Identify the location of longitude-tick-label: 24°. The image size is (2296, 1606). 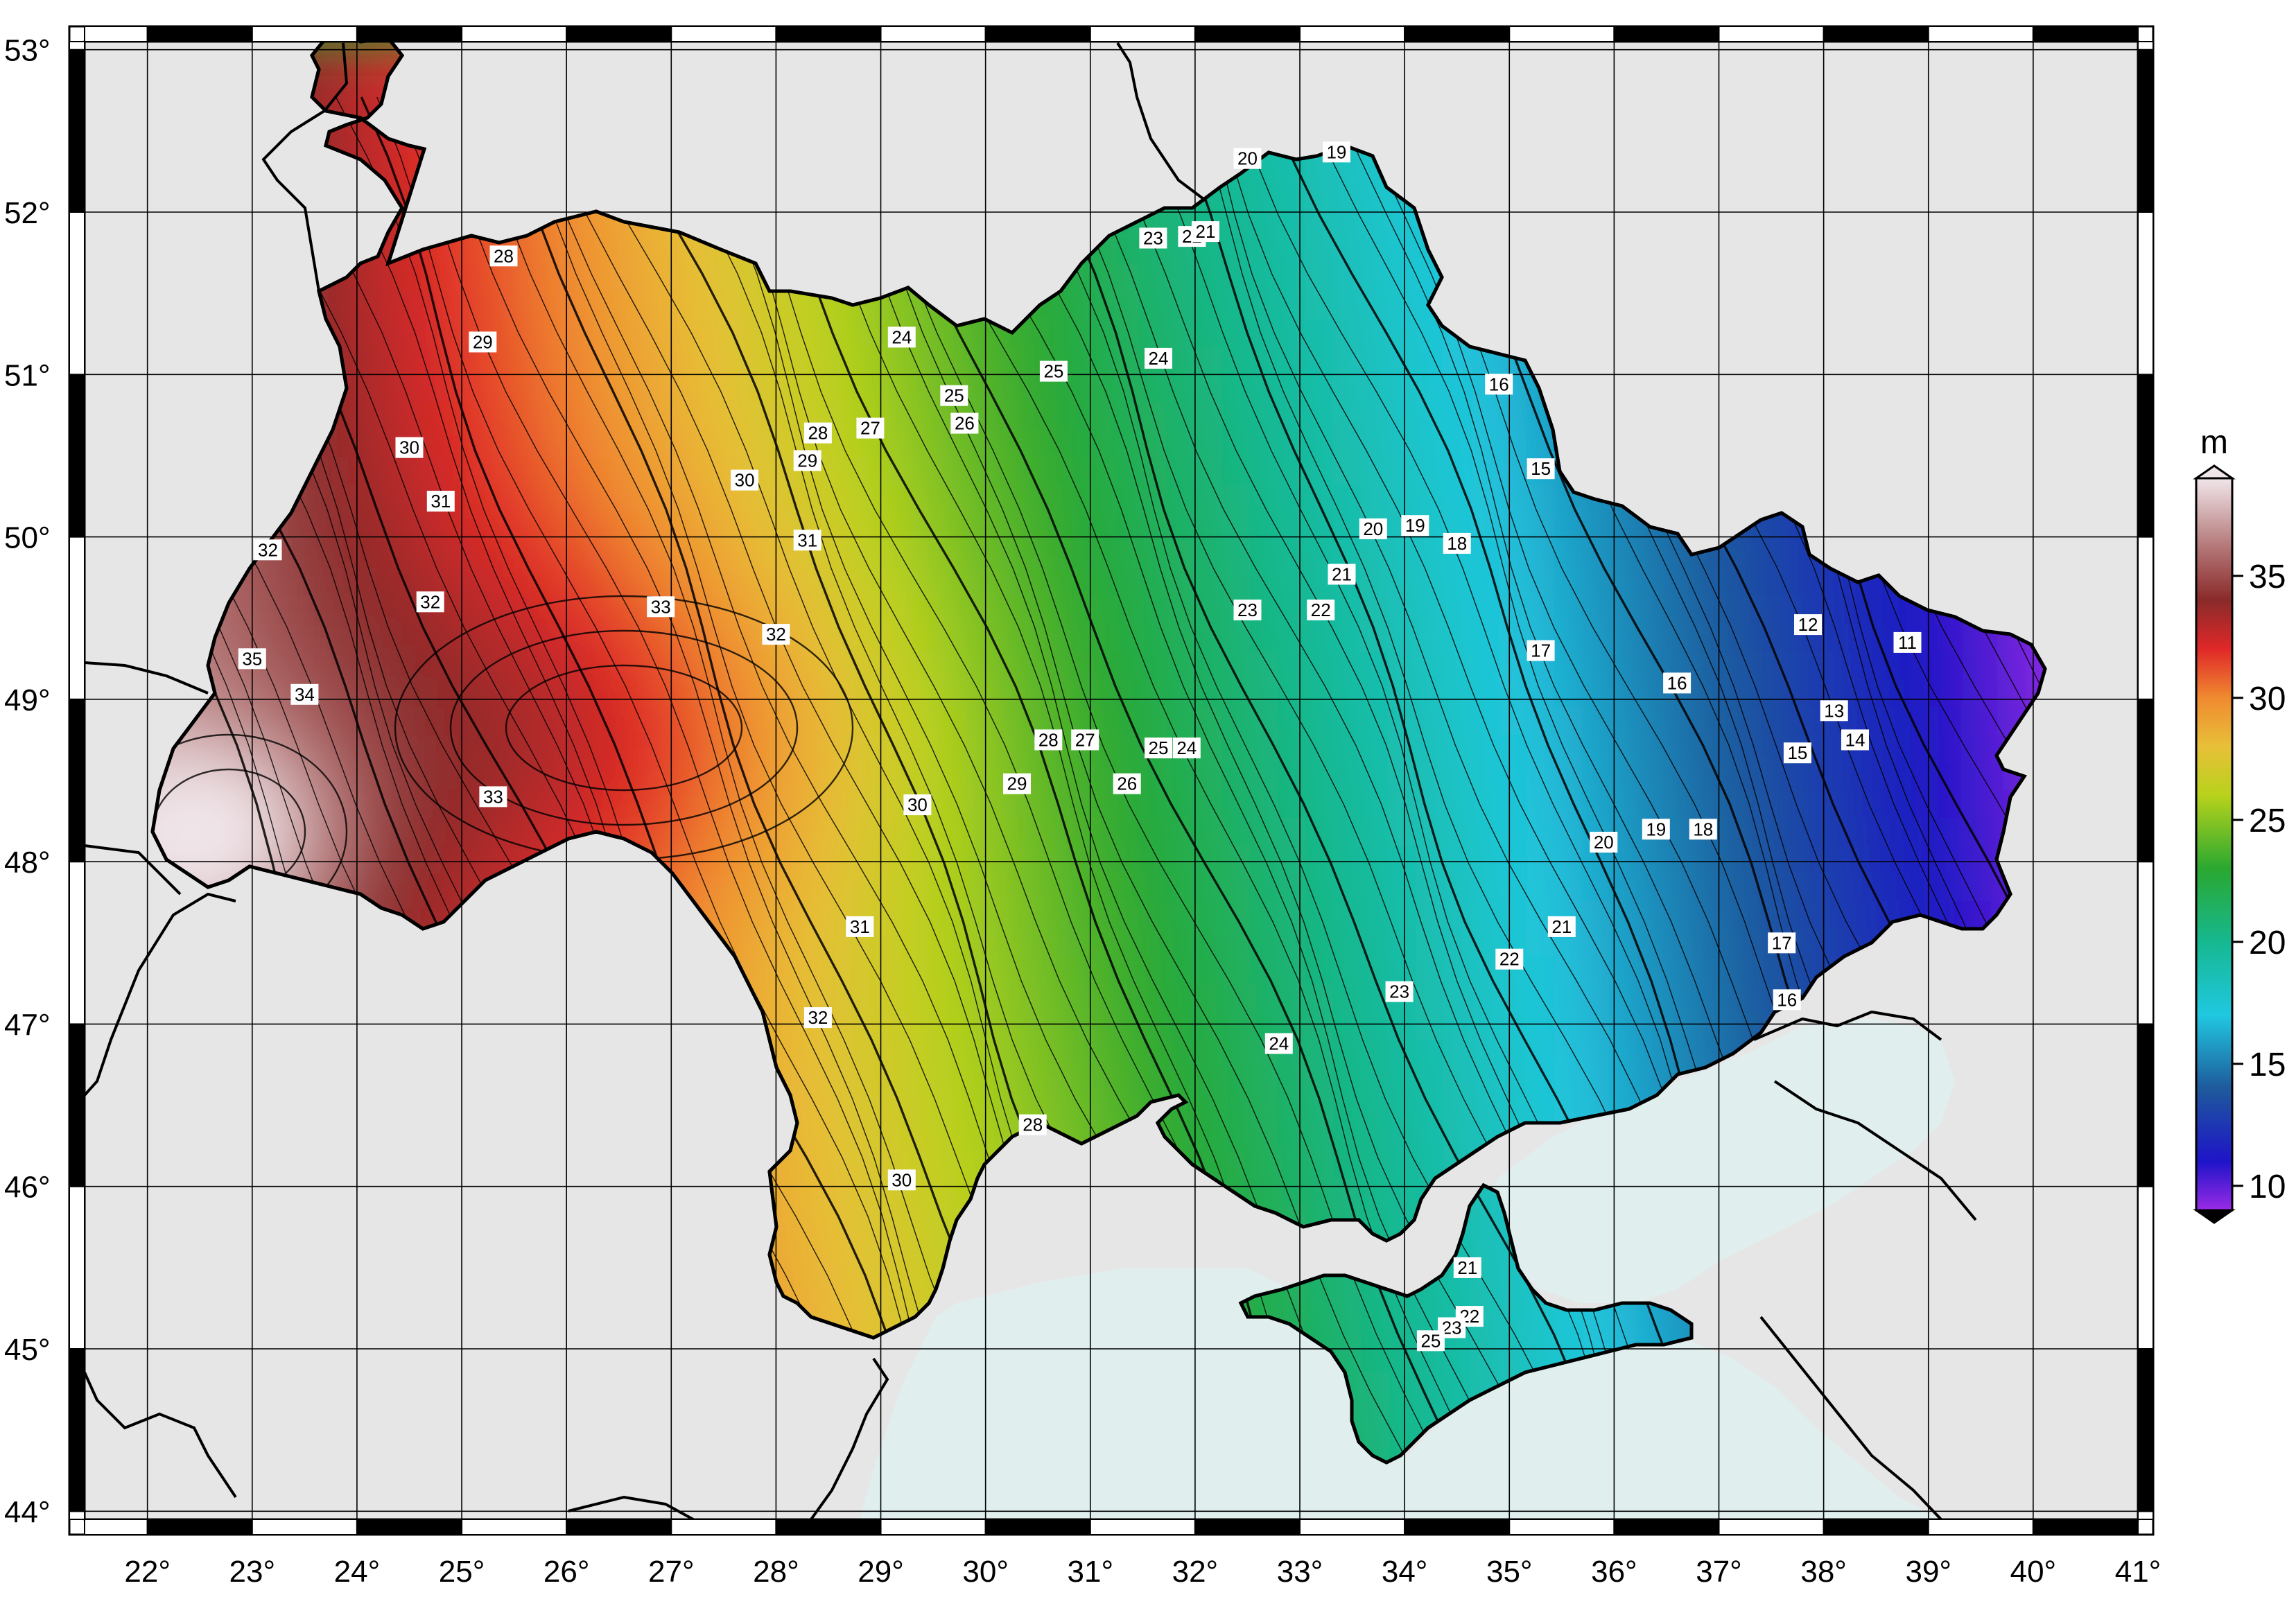
(357, 1572).